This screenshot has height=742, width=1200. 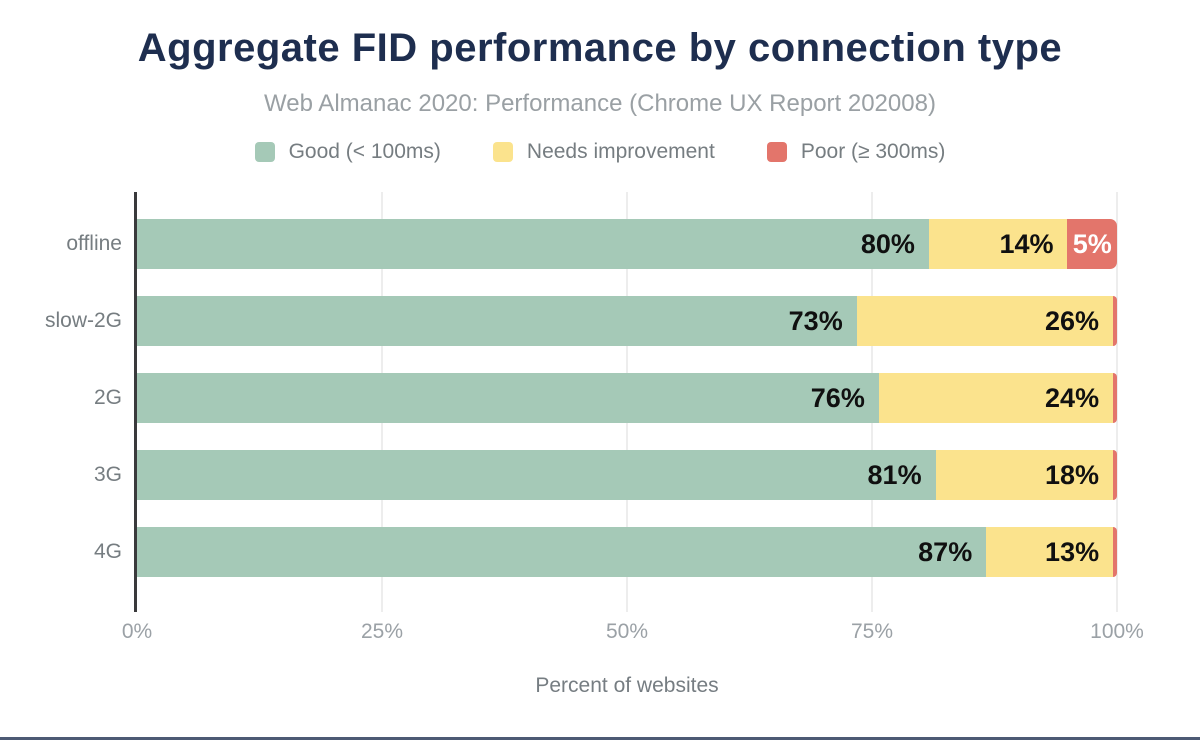 I want to click on footer-accent-bar, so click(x=600, y=738).